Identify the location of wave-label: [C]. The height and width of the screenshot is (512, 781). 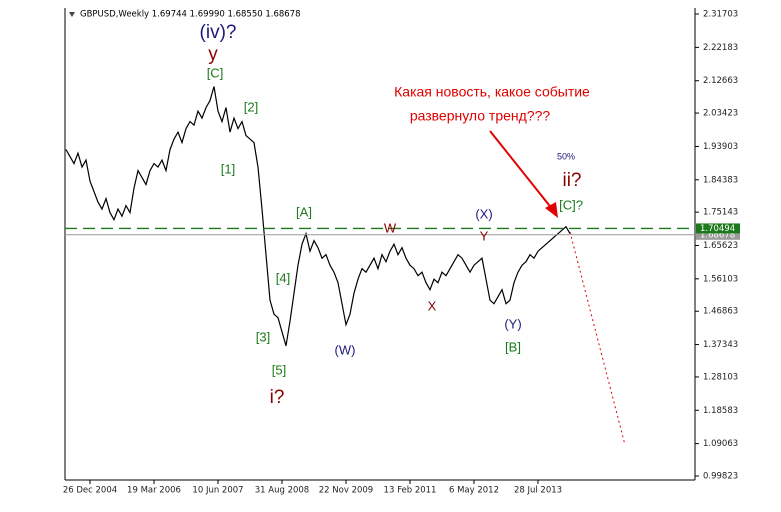
(215, 72).